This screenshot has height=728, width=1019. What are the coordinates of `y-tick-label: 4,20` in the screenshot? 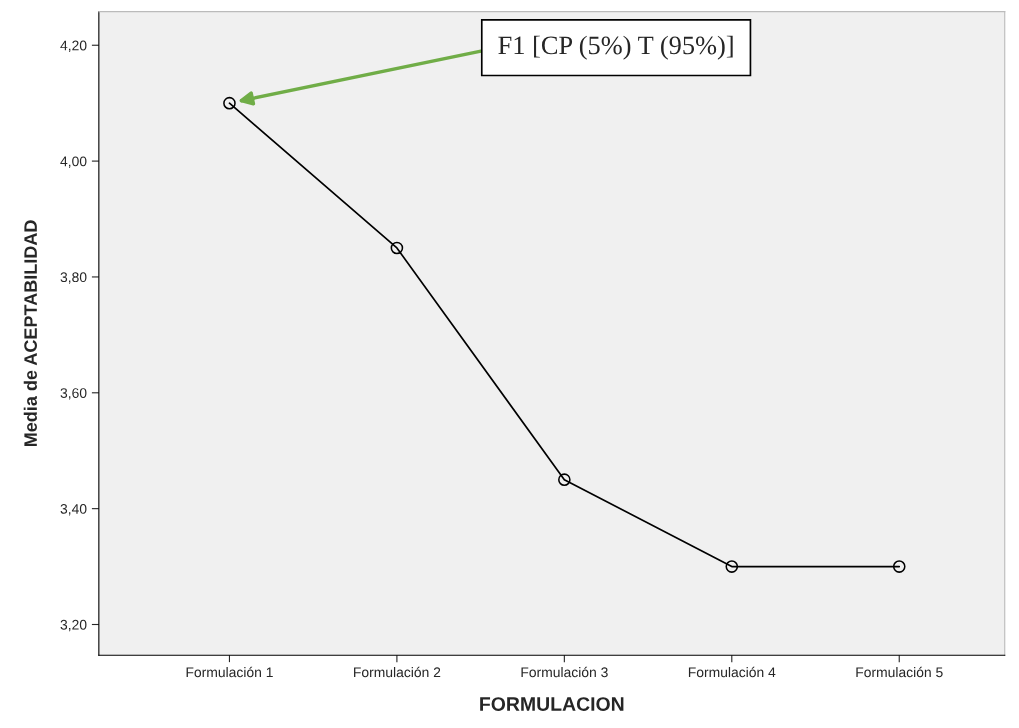 It's located at (73, 46).